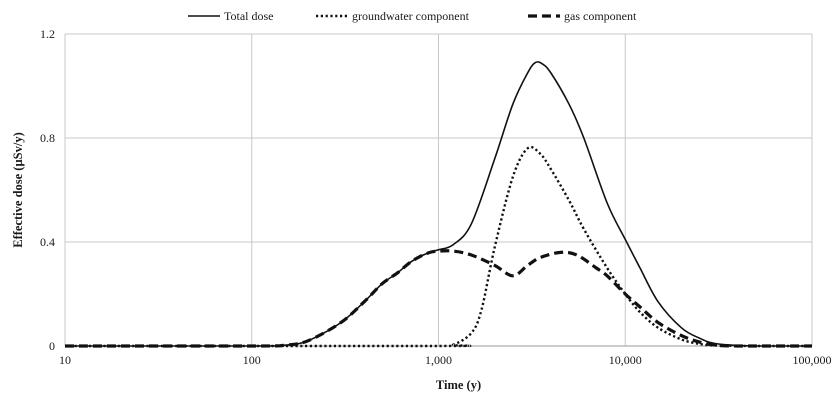 The height and width of the screenshot is (393, 839). What do you see at coordinates (18, 190) in the screenshot?
I see `y-axis-title: Effective dose (µSv/y)` at bounding box center [18, 190].